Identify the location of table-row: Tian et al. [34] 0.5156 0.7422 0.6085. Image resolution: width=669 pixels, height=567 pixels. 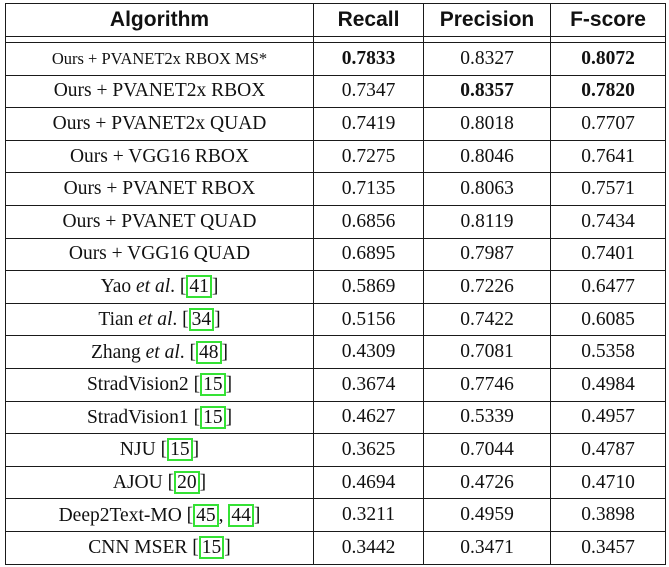
(335, 319).